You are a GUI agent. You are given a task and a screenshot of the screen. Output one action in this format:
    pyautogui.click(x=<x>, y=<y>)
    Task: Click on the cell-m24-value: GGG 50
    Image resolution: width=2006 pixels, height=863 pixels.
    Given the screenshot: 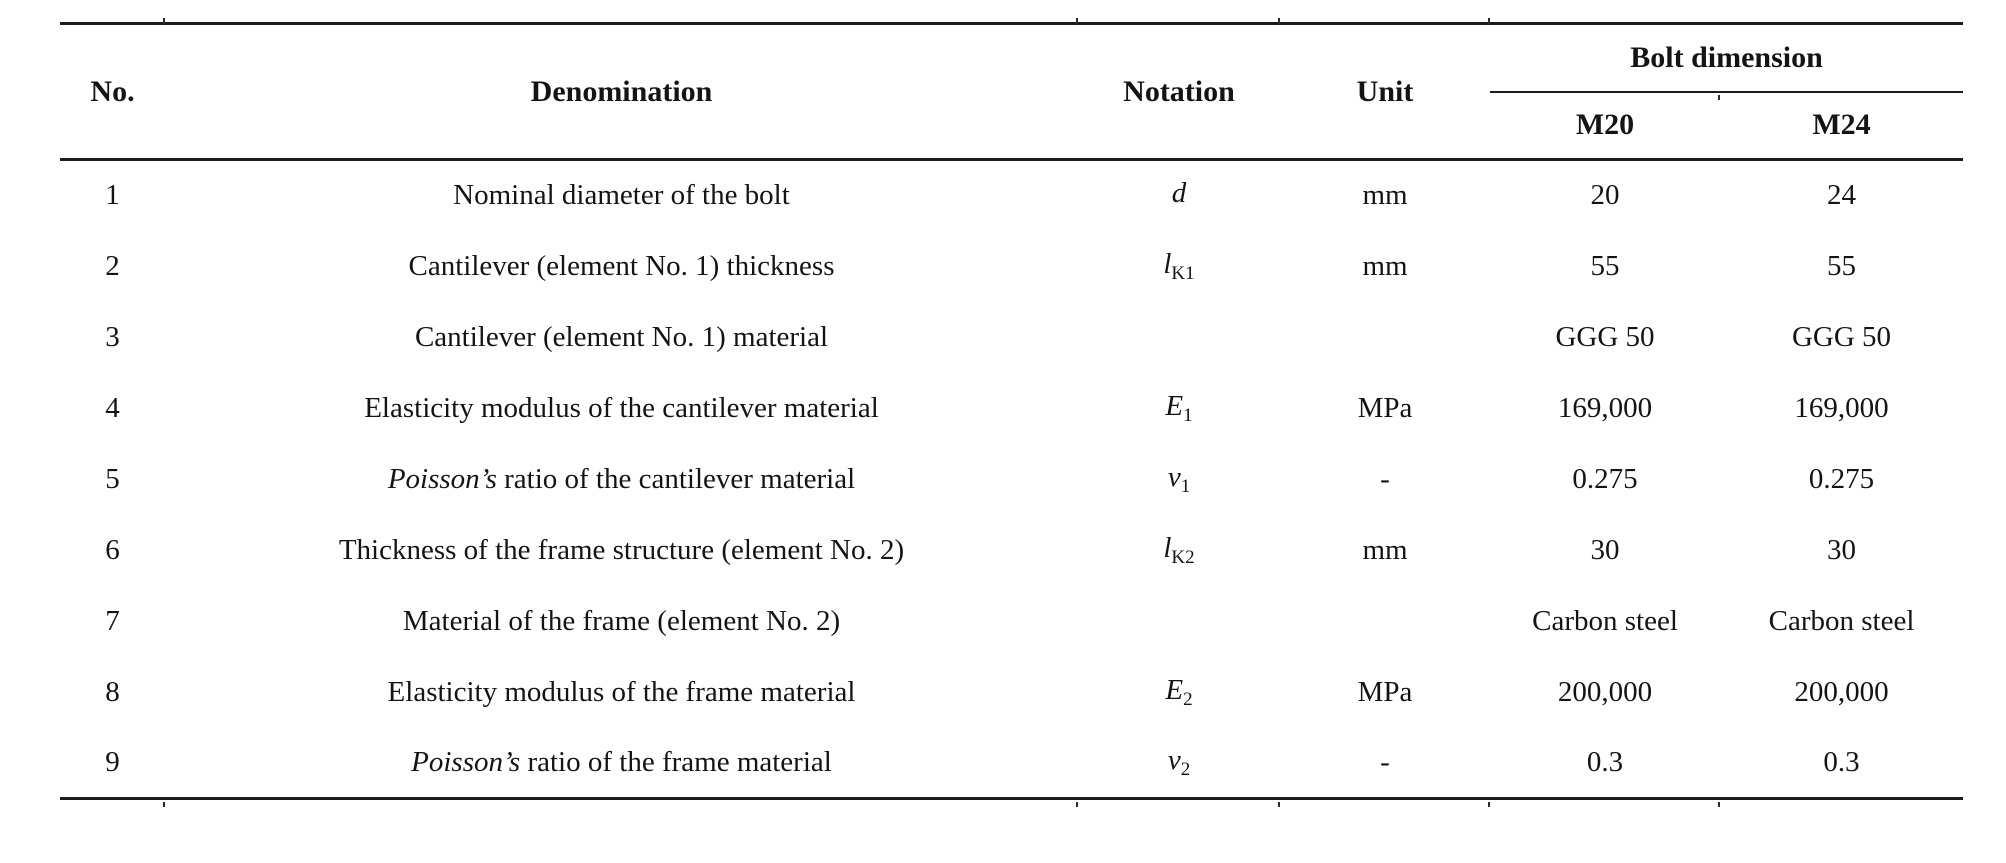 What is the action you would take?
    pyautogui.click(x=1841, y=336)
    